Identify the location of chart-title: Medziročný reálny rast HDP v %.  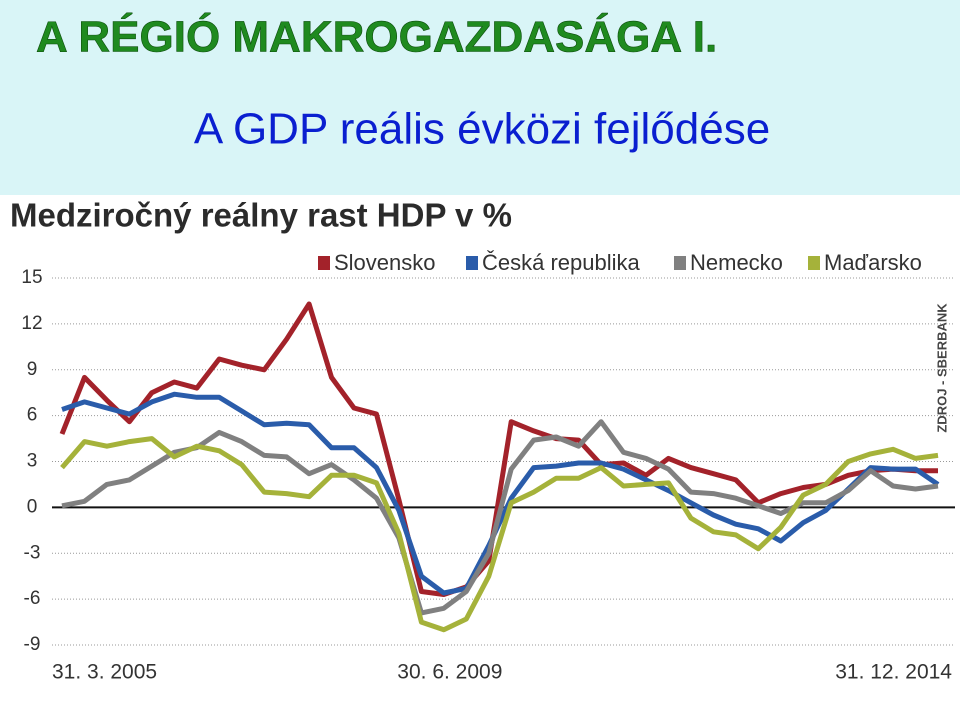
(261, 215).